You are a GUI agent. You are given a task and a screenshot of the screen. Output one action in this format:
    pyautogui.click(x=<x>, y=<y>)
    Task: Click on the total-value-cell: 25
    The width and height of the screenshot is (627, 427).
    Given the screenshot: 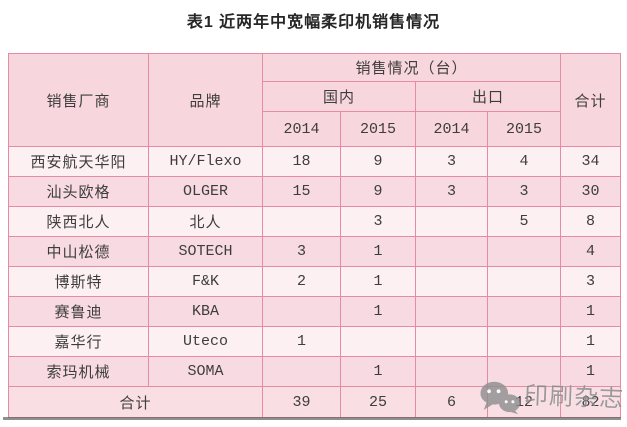 What is the action you would take?
    pyautogui.click(x=378, y=402)
    